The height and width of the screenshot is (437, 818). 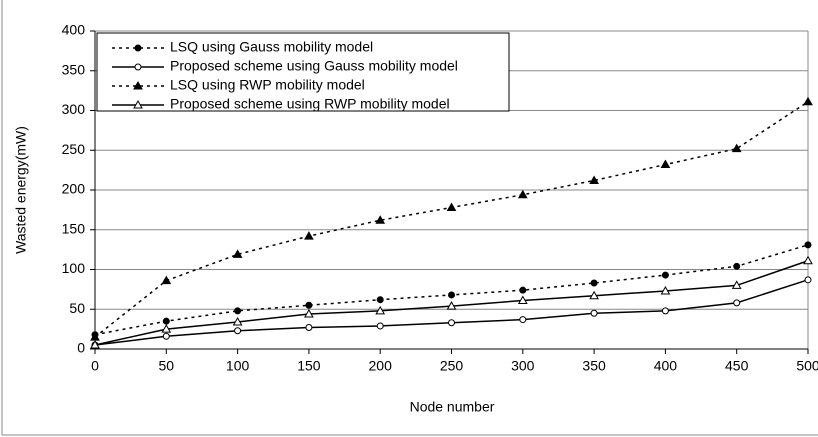 What do you see at coordinates (95, 366) in the screenshot?
I see `x-tick-label: 0` at bounding box center [95, 366].